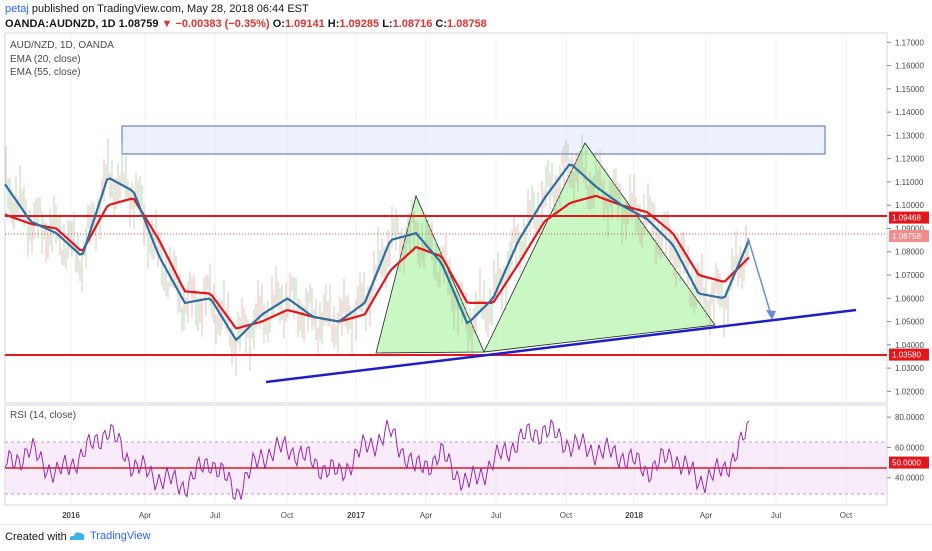 The height and width of the screenshot is (551, 932). I want to click on resistance-price-tag-bg, so click(909, 217).